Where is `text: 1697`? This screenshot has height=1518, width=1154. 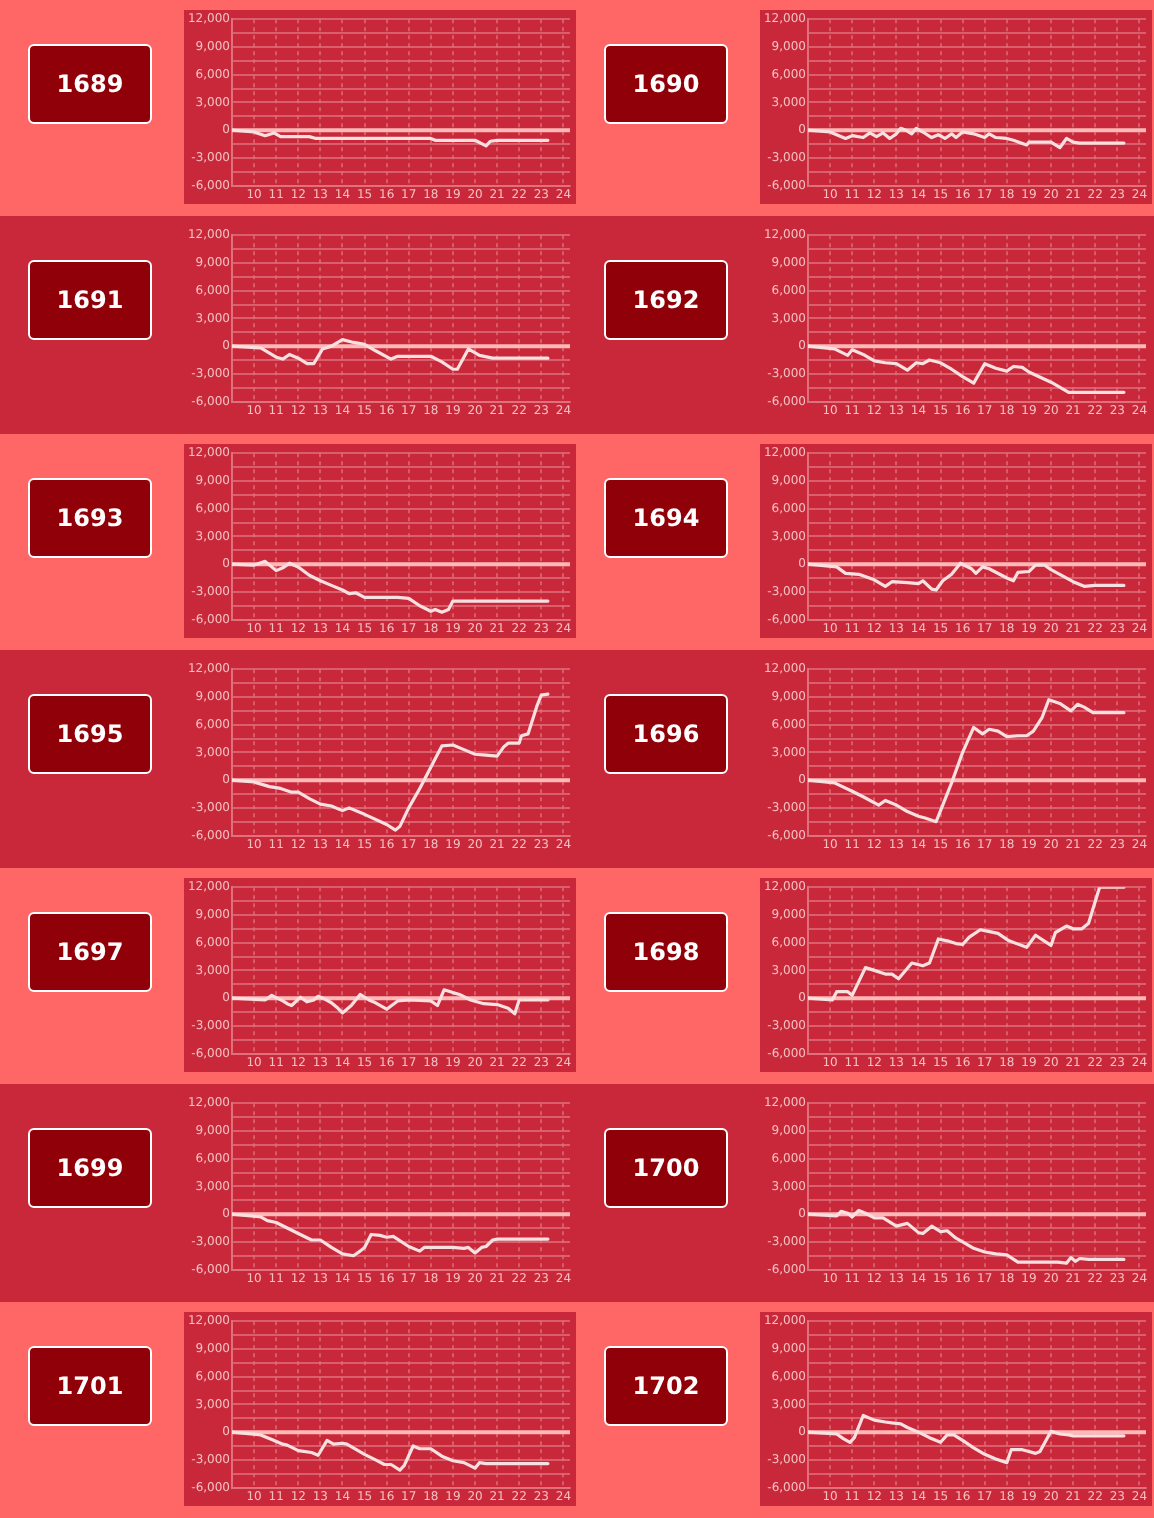
text: 1697 is located at coordinates (90, 951).